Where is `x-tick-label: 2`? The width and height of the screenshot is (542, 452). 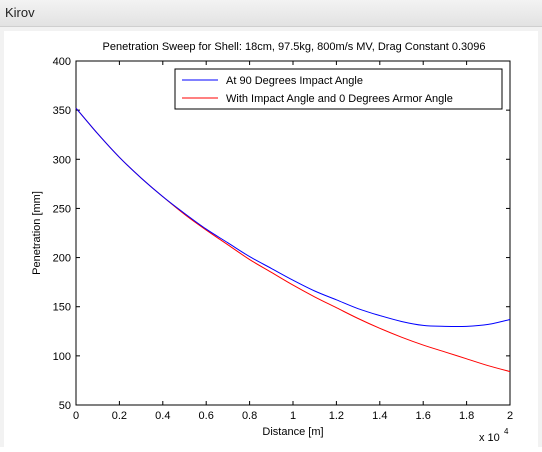 x-tick-label: 2 is located at coordinates (510, 416).